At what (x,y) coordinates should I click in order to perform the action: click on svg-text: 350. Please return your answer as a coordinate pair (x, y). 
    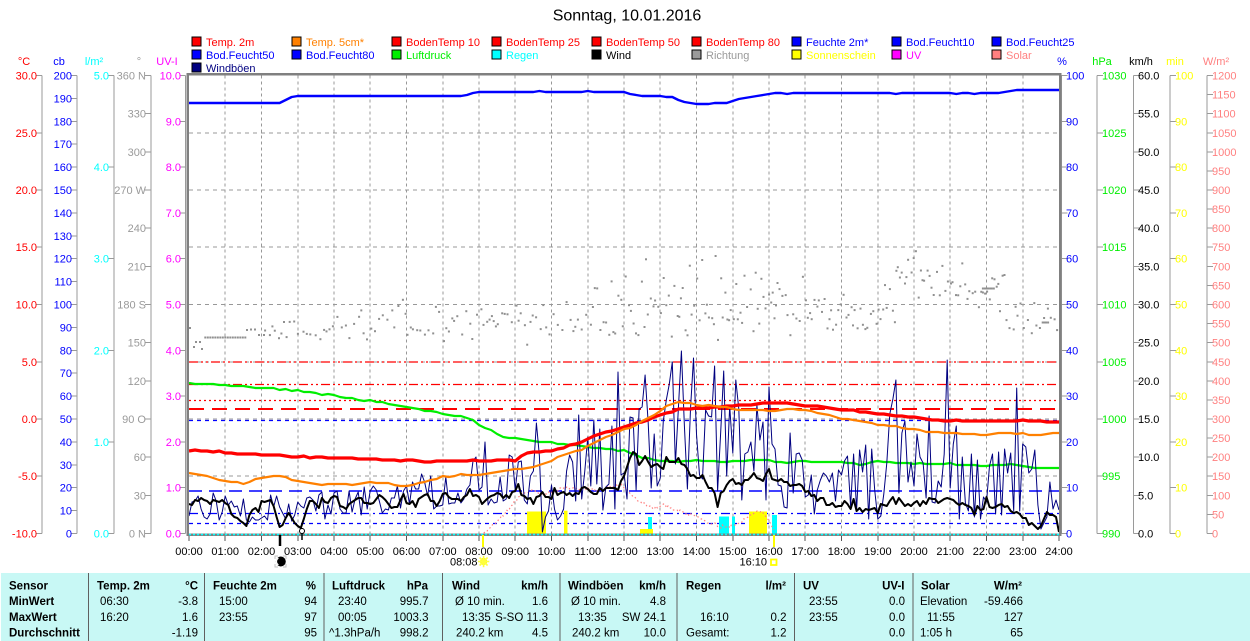
    Looking at the image, I should click on (1221, 401).